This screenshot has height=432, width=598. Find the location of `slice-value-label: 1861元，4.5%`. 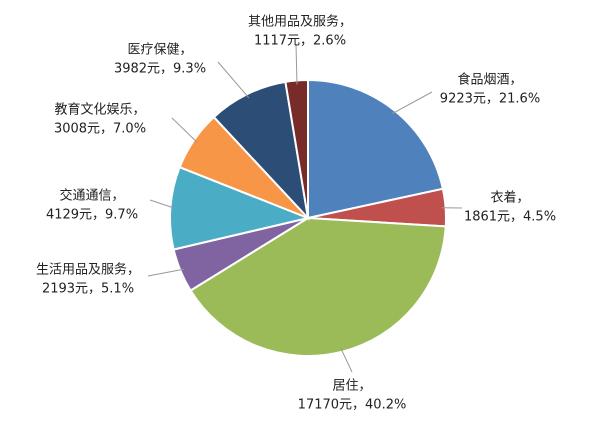

slice-value-label: 1861元，4.5% is located at coordinates (510, 217).